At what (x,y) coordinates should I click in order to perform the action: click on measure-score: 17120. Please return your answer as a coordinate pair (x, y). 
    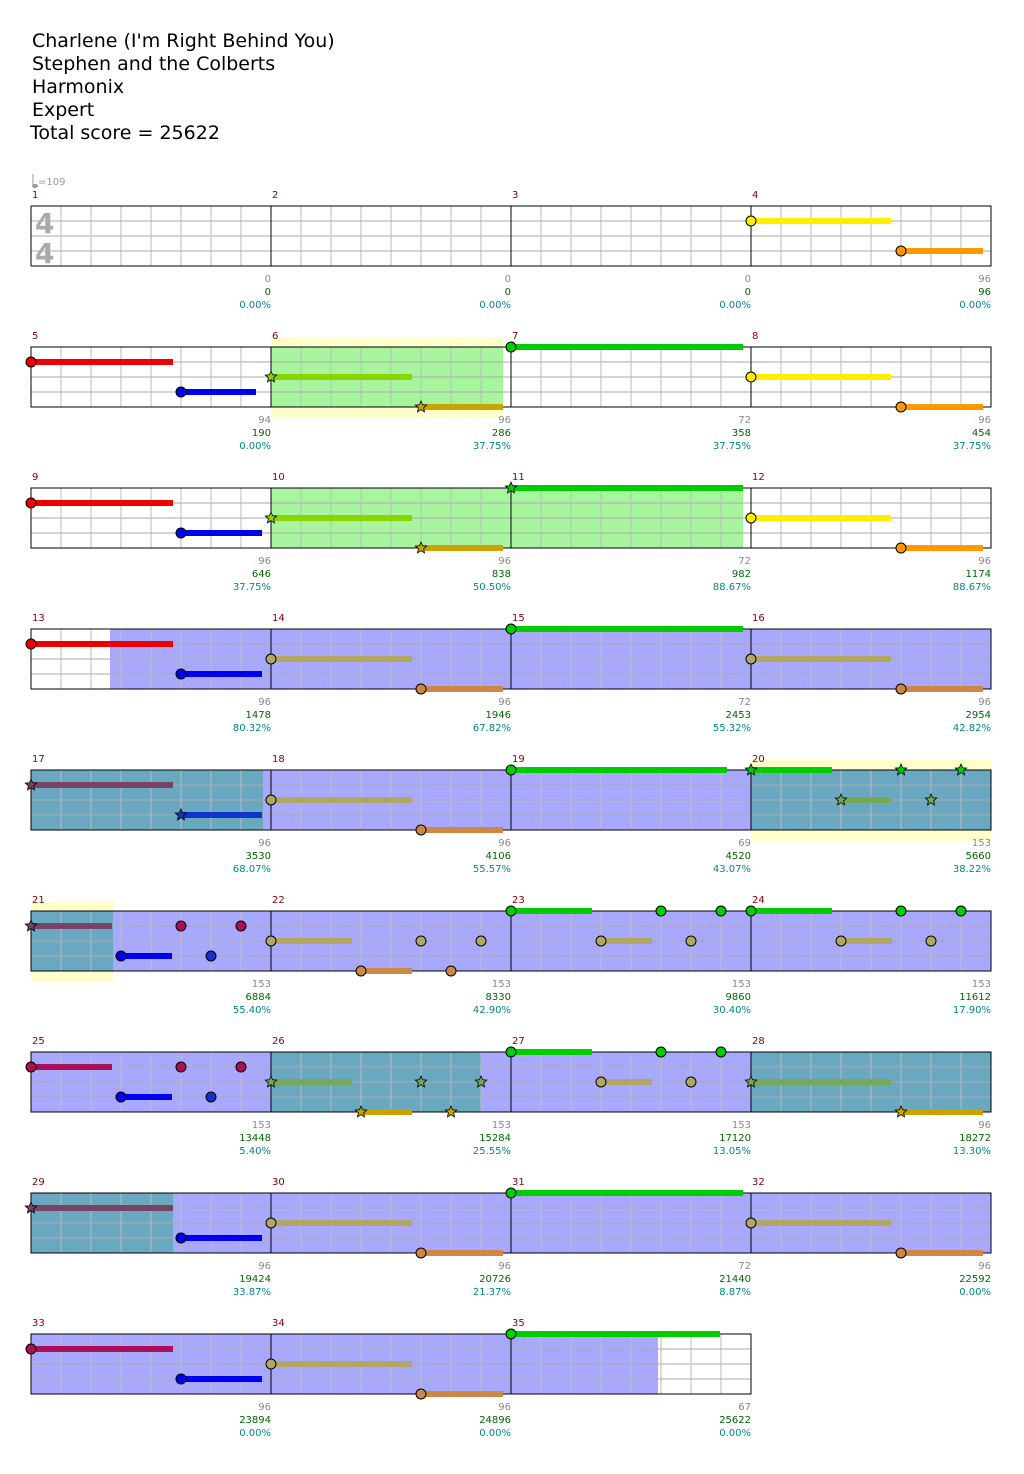
    Looking at the image, I should click on (735, 1138).